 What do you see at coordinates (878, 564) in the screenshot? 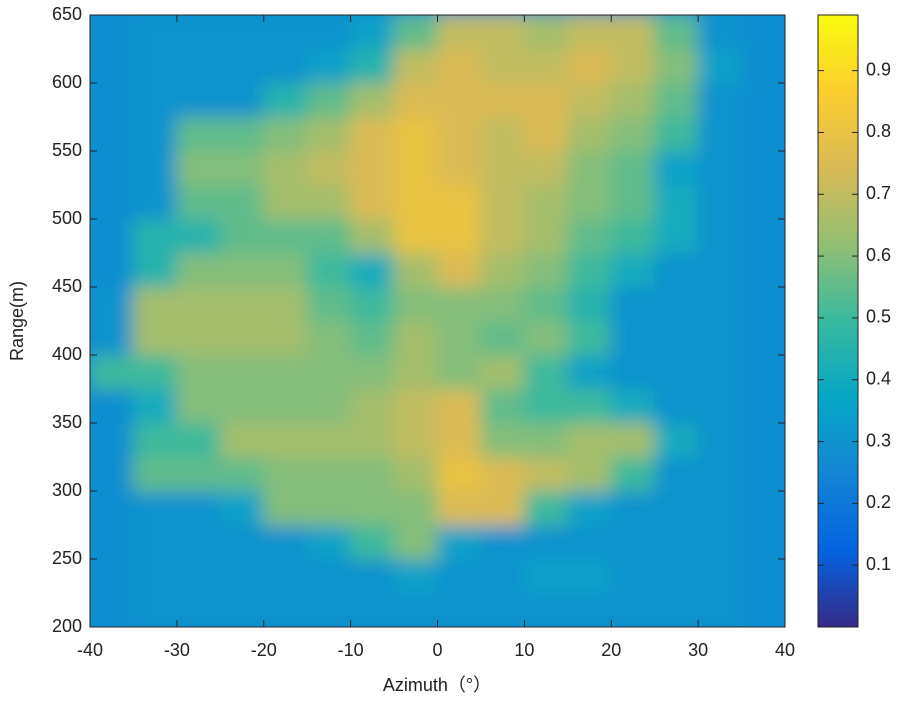
I see `colorbar-tick-label: 0.1` at bounding box center [878, 564].